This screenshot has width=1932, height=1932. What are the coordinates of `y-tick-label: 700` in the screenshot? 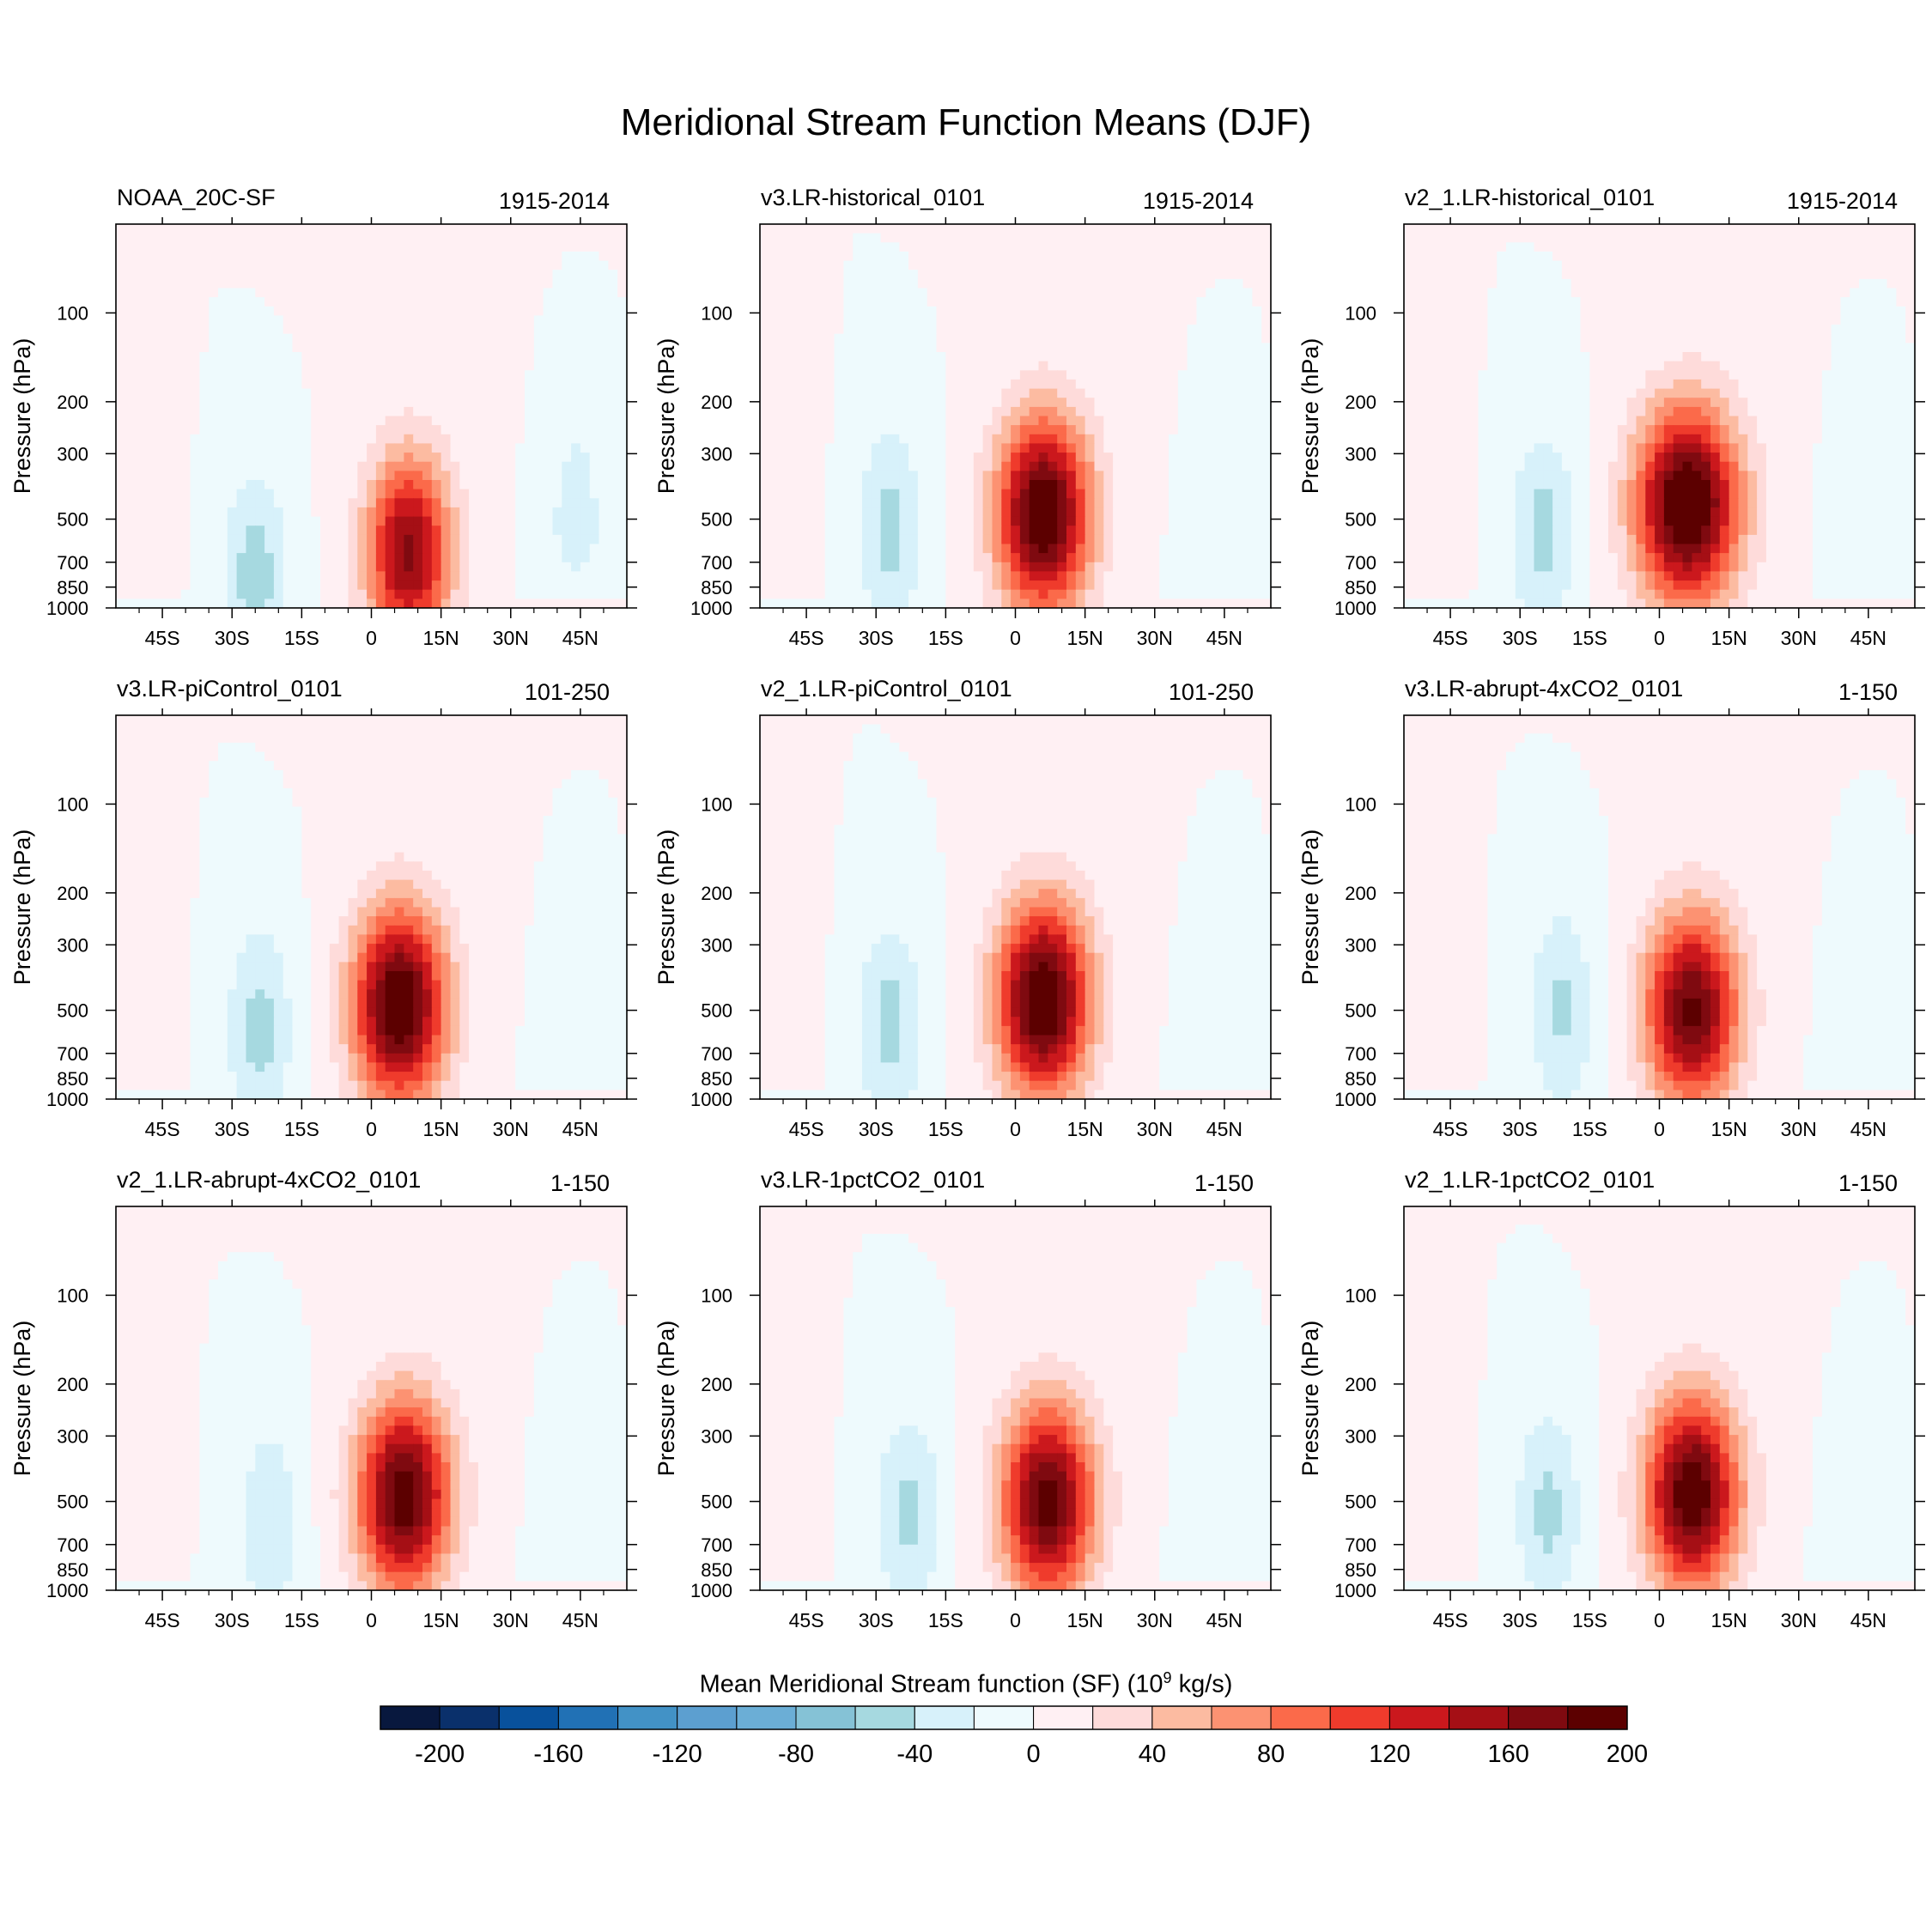 It's located at (72, 563).